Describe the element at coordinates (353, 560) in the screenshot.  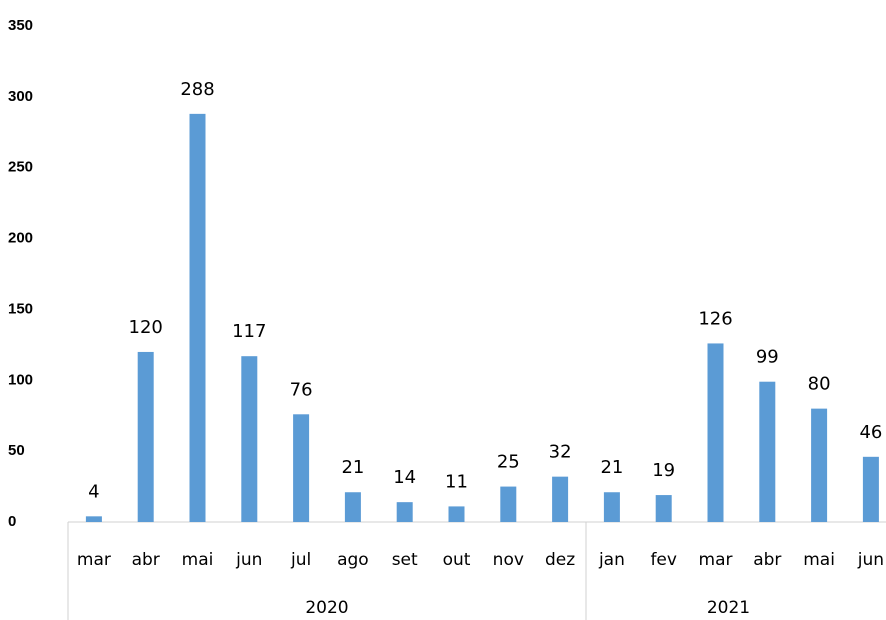
I see `x-tick-label: ago` at that location.